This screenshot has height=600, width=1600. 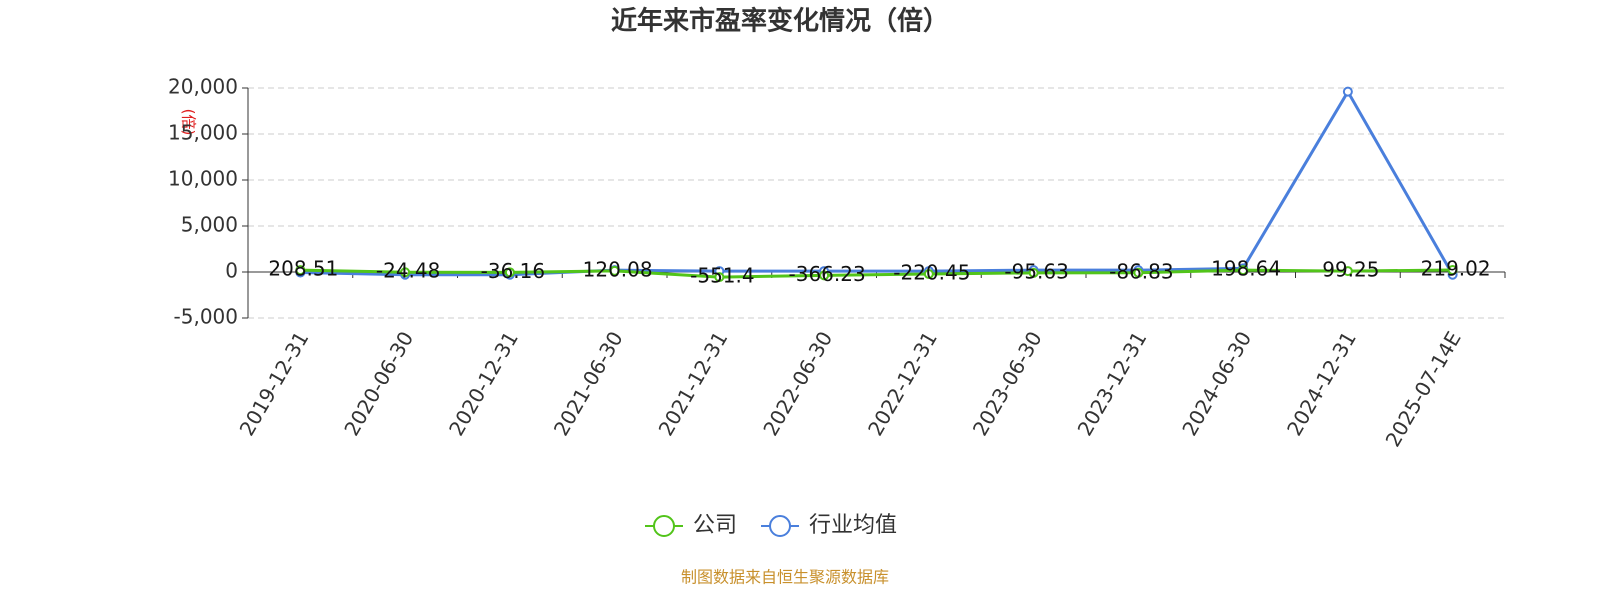 What do you see at coordinates (1422, 389) in the screenshot?
I see `x-tick-label: 2025-07-14E` at bounding box center [1422, 389].